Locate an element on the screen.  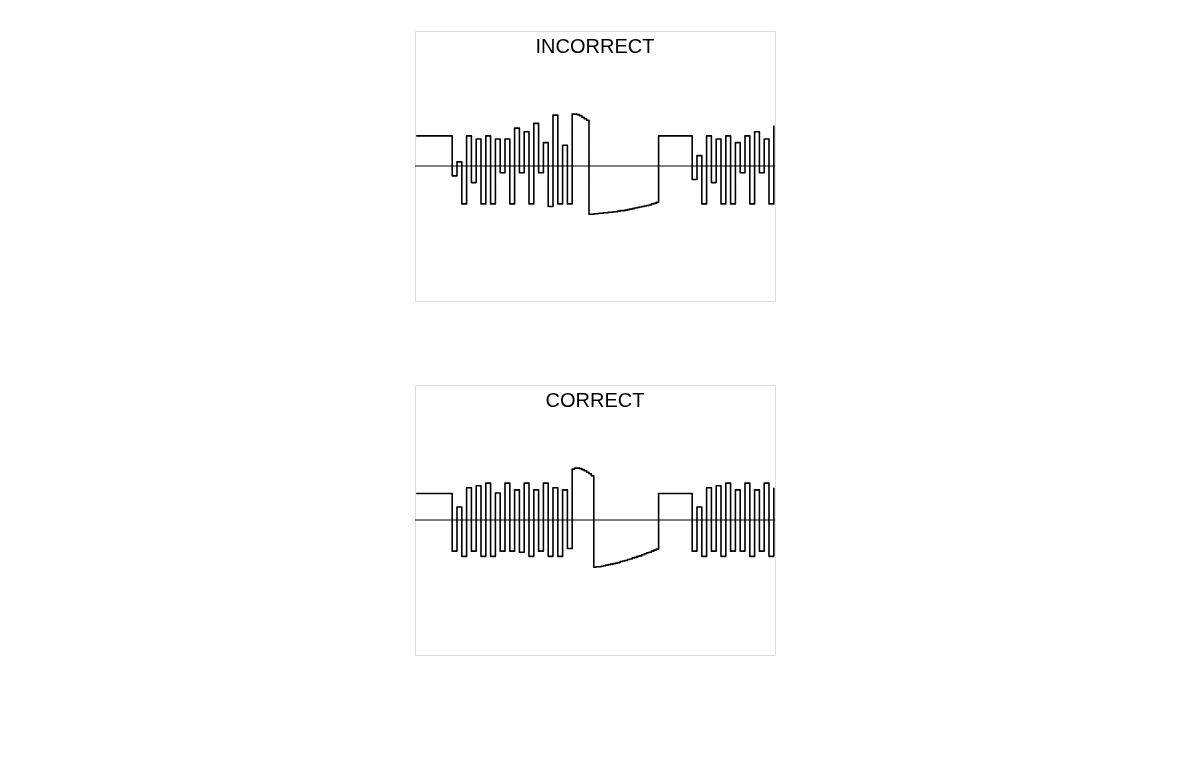
chart-title: CORRECT is located at coordinates (595, 400).